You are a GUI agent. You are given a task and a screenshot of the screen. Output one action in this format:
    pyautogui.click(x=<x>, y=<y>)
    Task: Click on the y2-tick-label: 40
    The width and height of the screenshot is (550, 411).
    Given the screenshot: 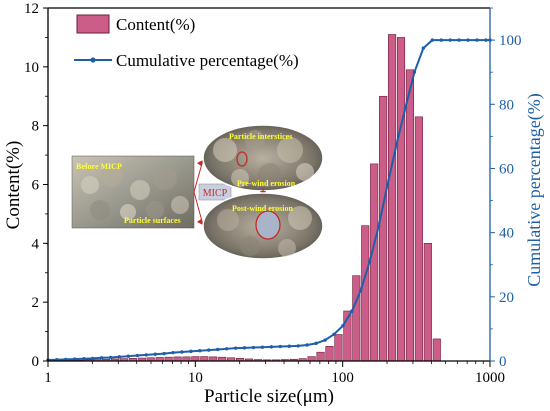 What is the action you would take?
    pyautogui.click(x=506, y=234)
    